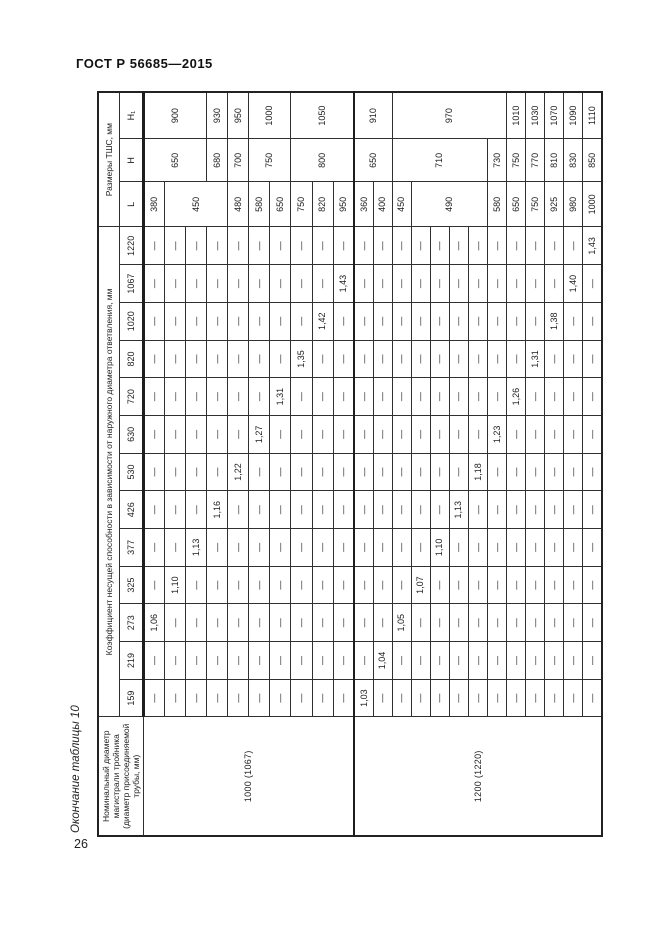 Image resolution: width=661 pixels, height=935 pixels. Describe the element at coordinates (573, 160) in the screenshot. I see `size-H-cell: 830` at that location.